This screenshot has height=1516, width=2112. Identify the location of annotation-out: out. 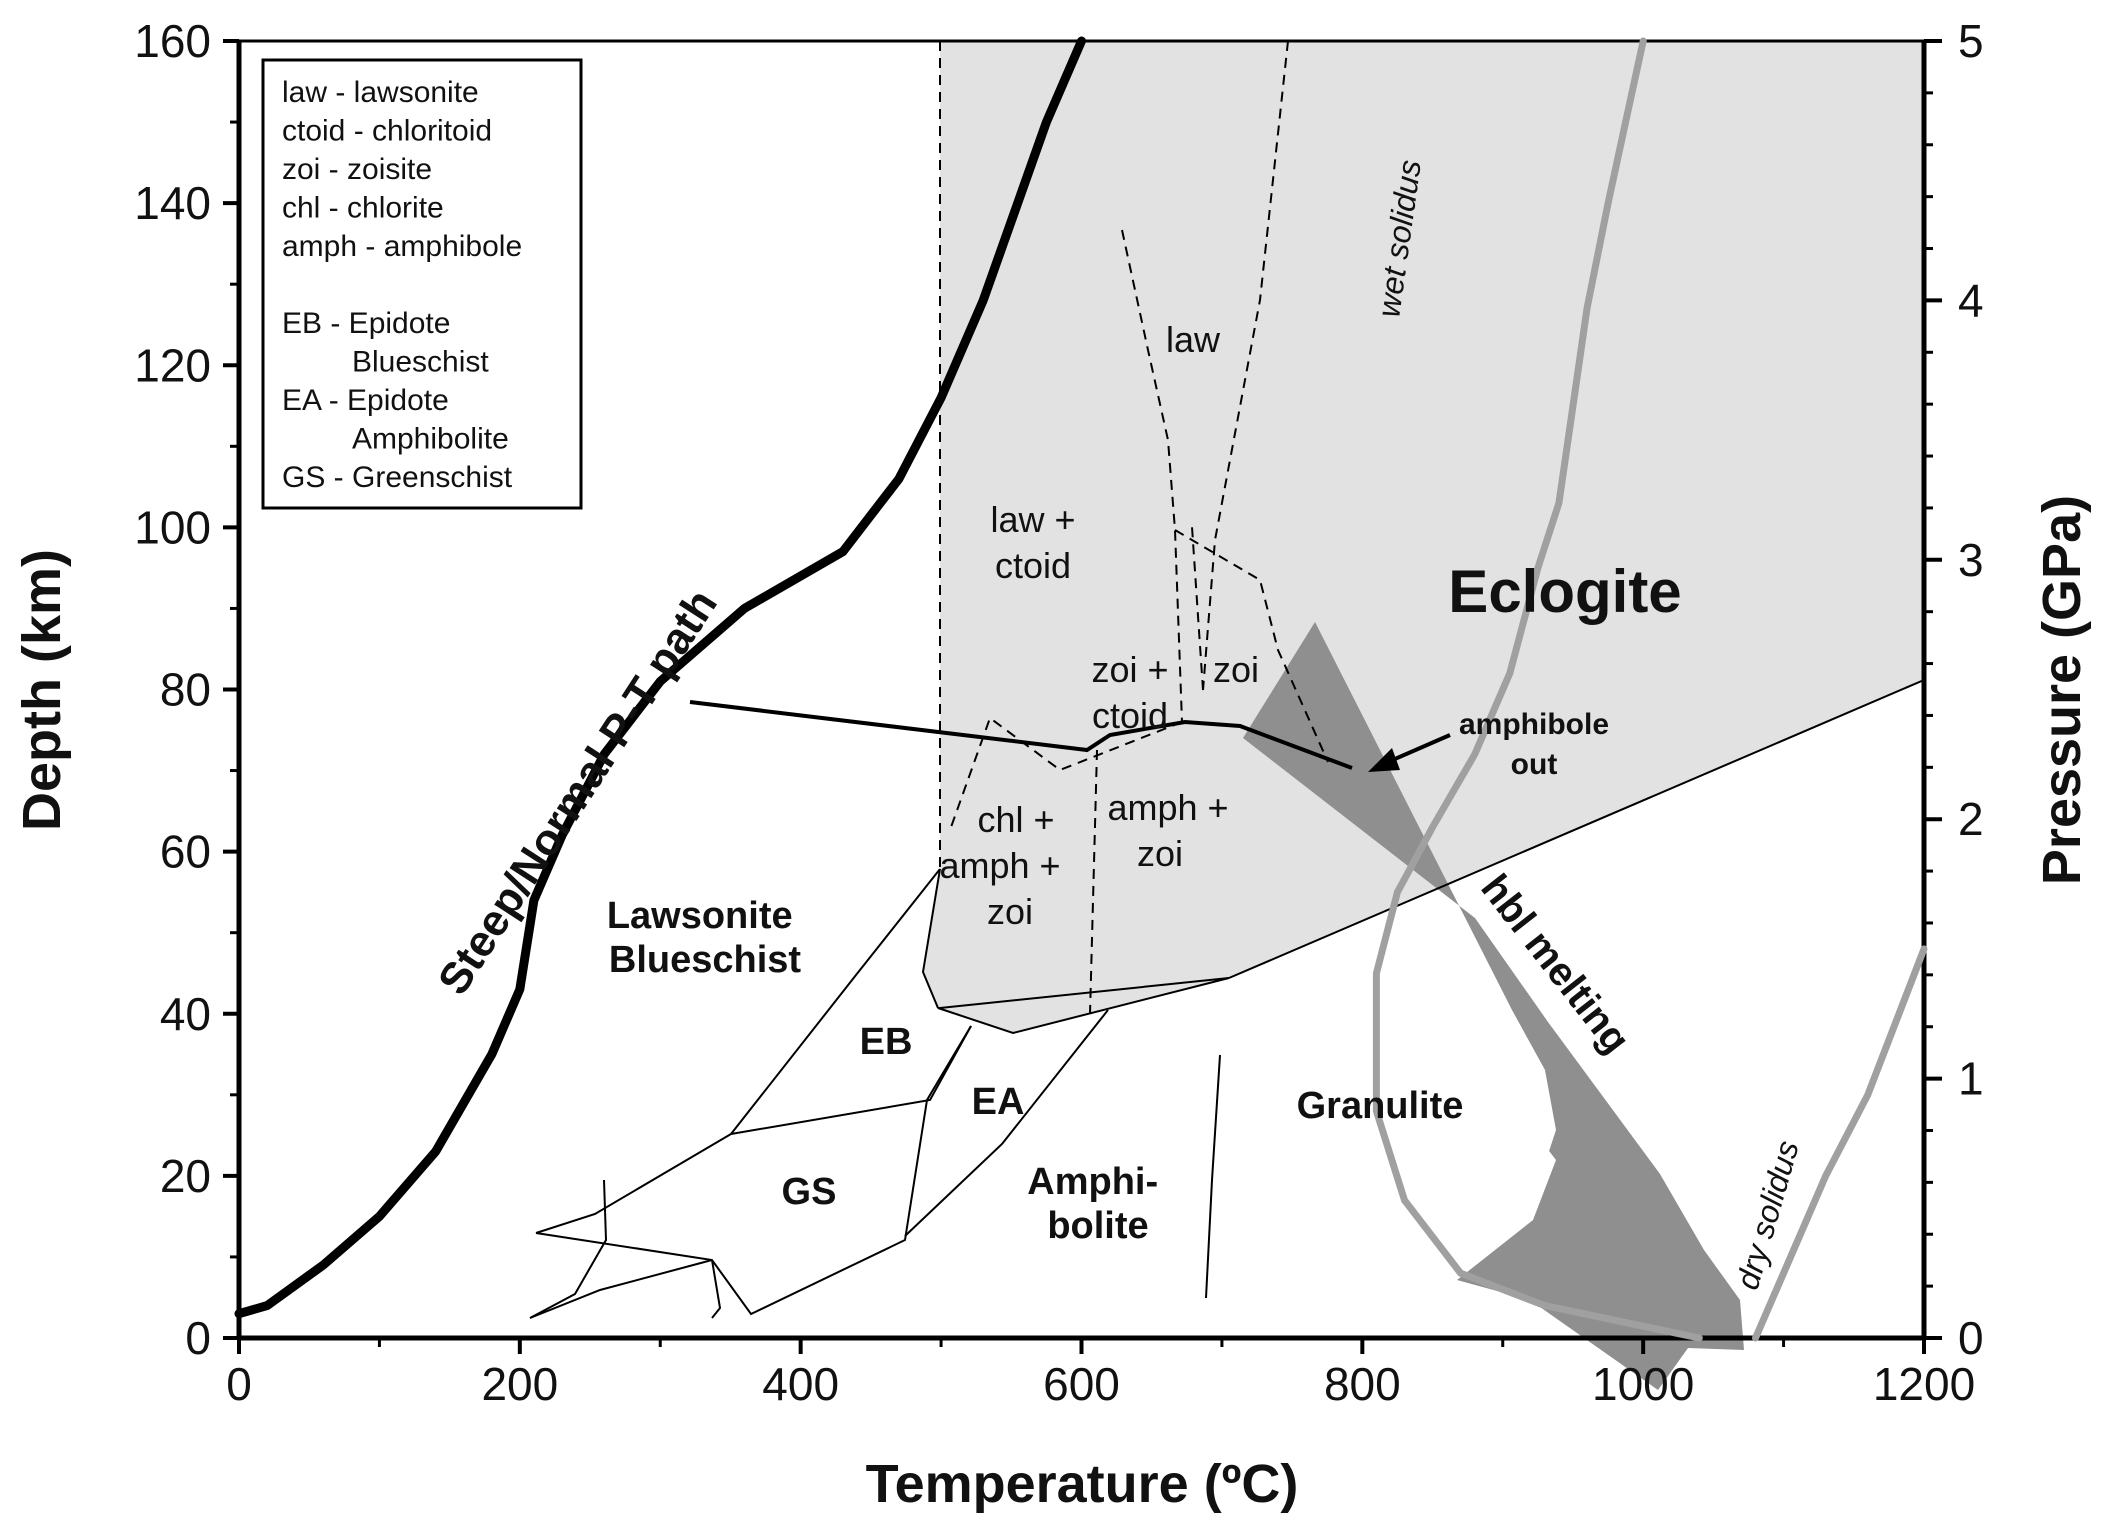
(1534, 764).